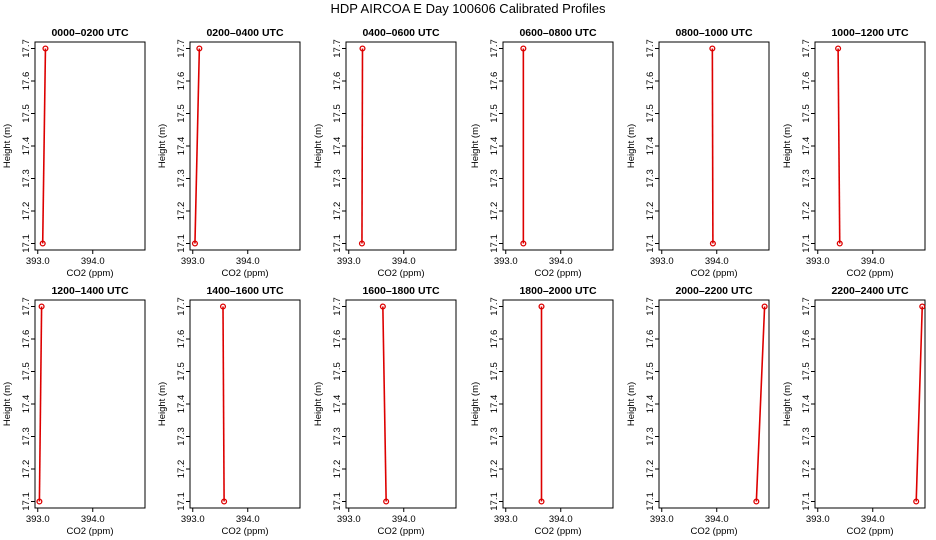  What do you see at coordinates (713, 291) in the screenshot?
I see `panel-title: 2000–2200 UTC` at bounding box center [713, 291].